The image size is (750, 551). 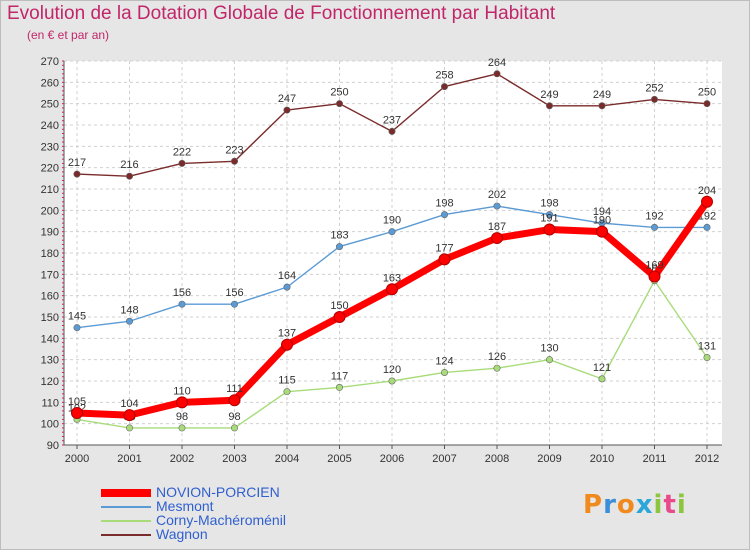 What do you see at coordinates (50, 297) in the screenshot?
I see `y-tick-label: 160` at bounding box center [50, 297].